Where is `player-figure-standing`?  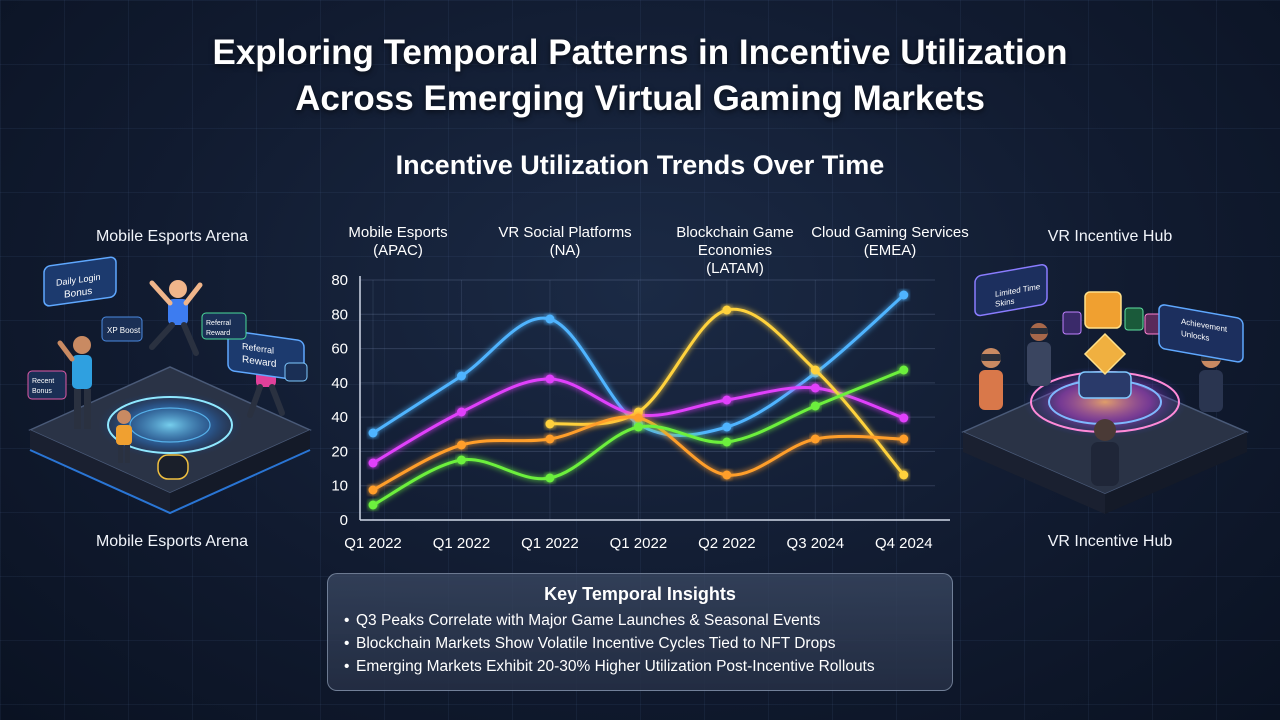 player-figure-standing is located at coordinates (74, 382).